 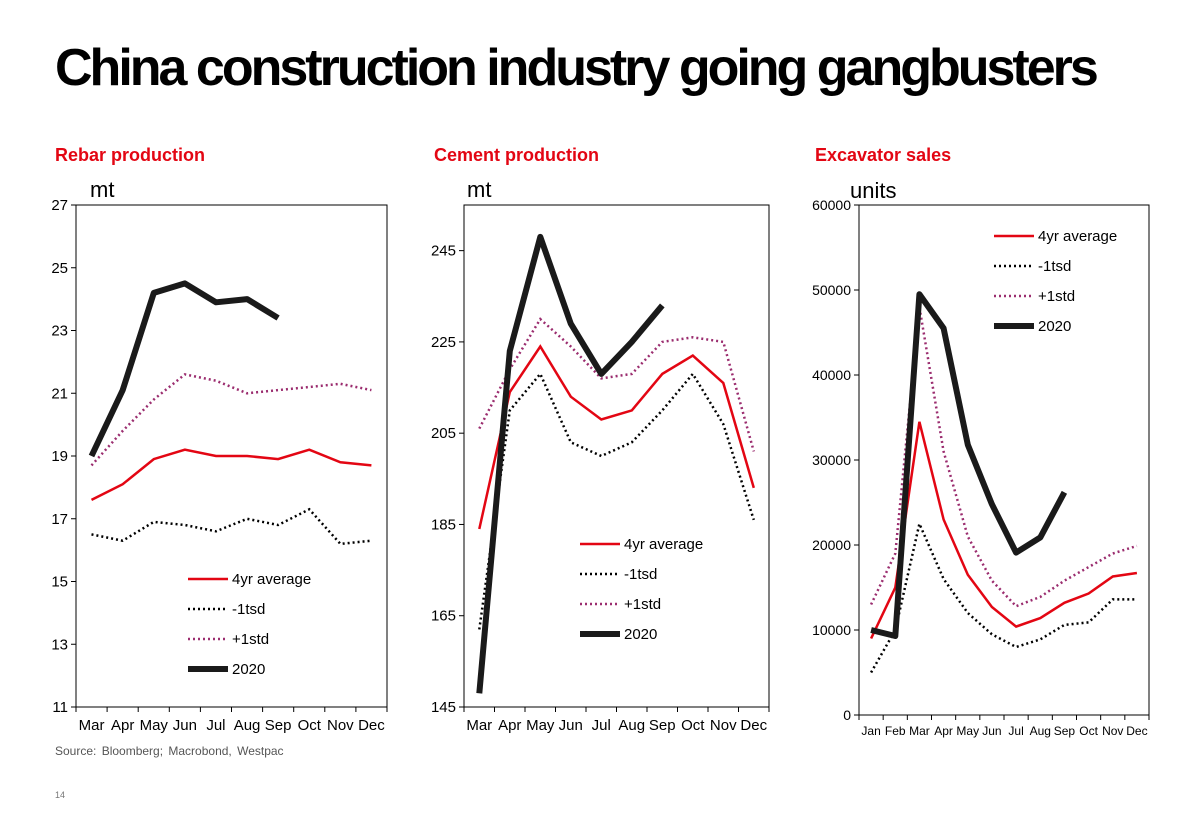 I want to click on y-tick-label: 245, so click(x=443, y=251).